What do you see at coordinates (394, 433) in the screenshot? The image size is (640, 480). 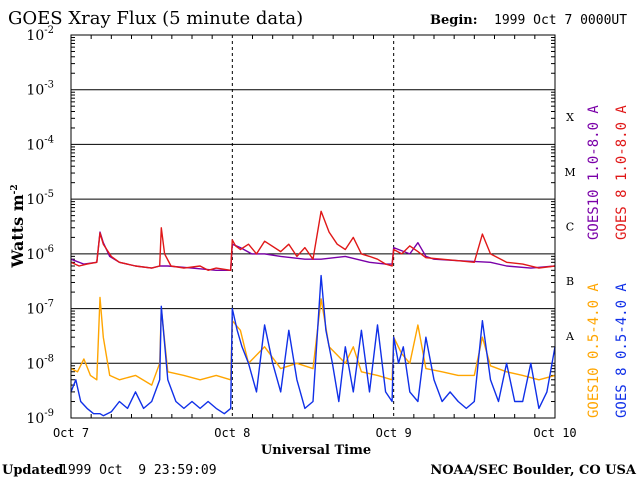 I see `x-tick-label: Oct 9` at bounding box center [394, 433].